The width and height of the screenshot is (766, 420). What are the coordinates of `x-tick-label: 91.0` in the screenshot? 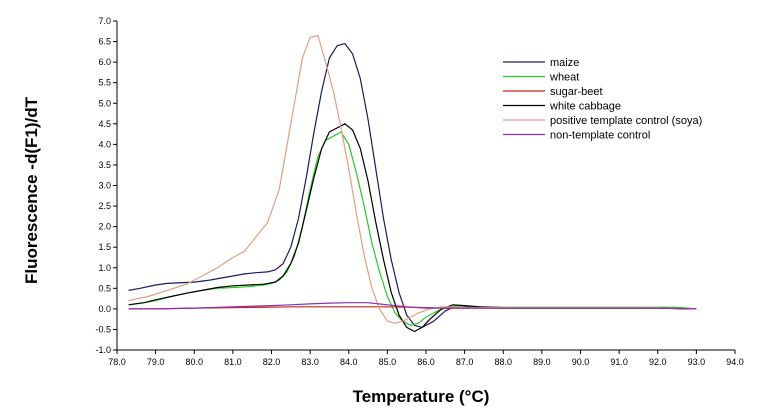 It's located at (619, 362).